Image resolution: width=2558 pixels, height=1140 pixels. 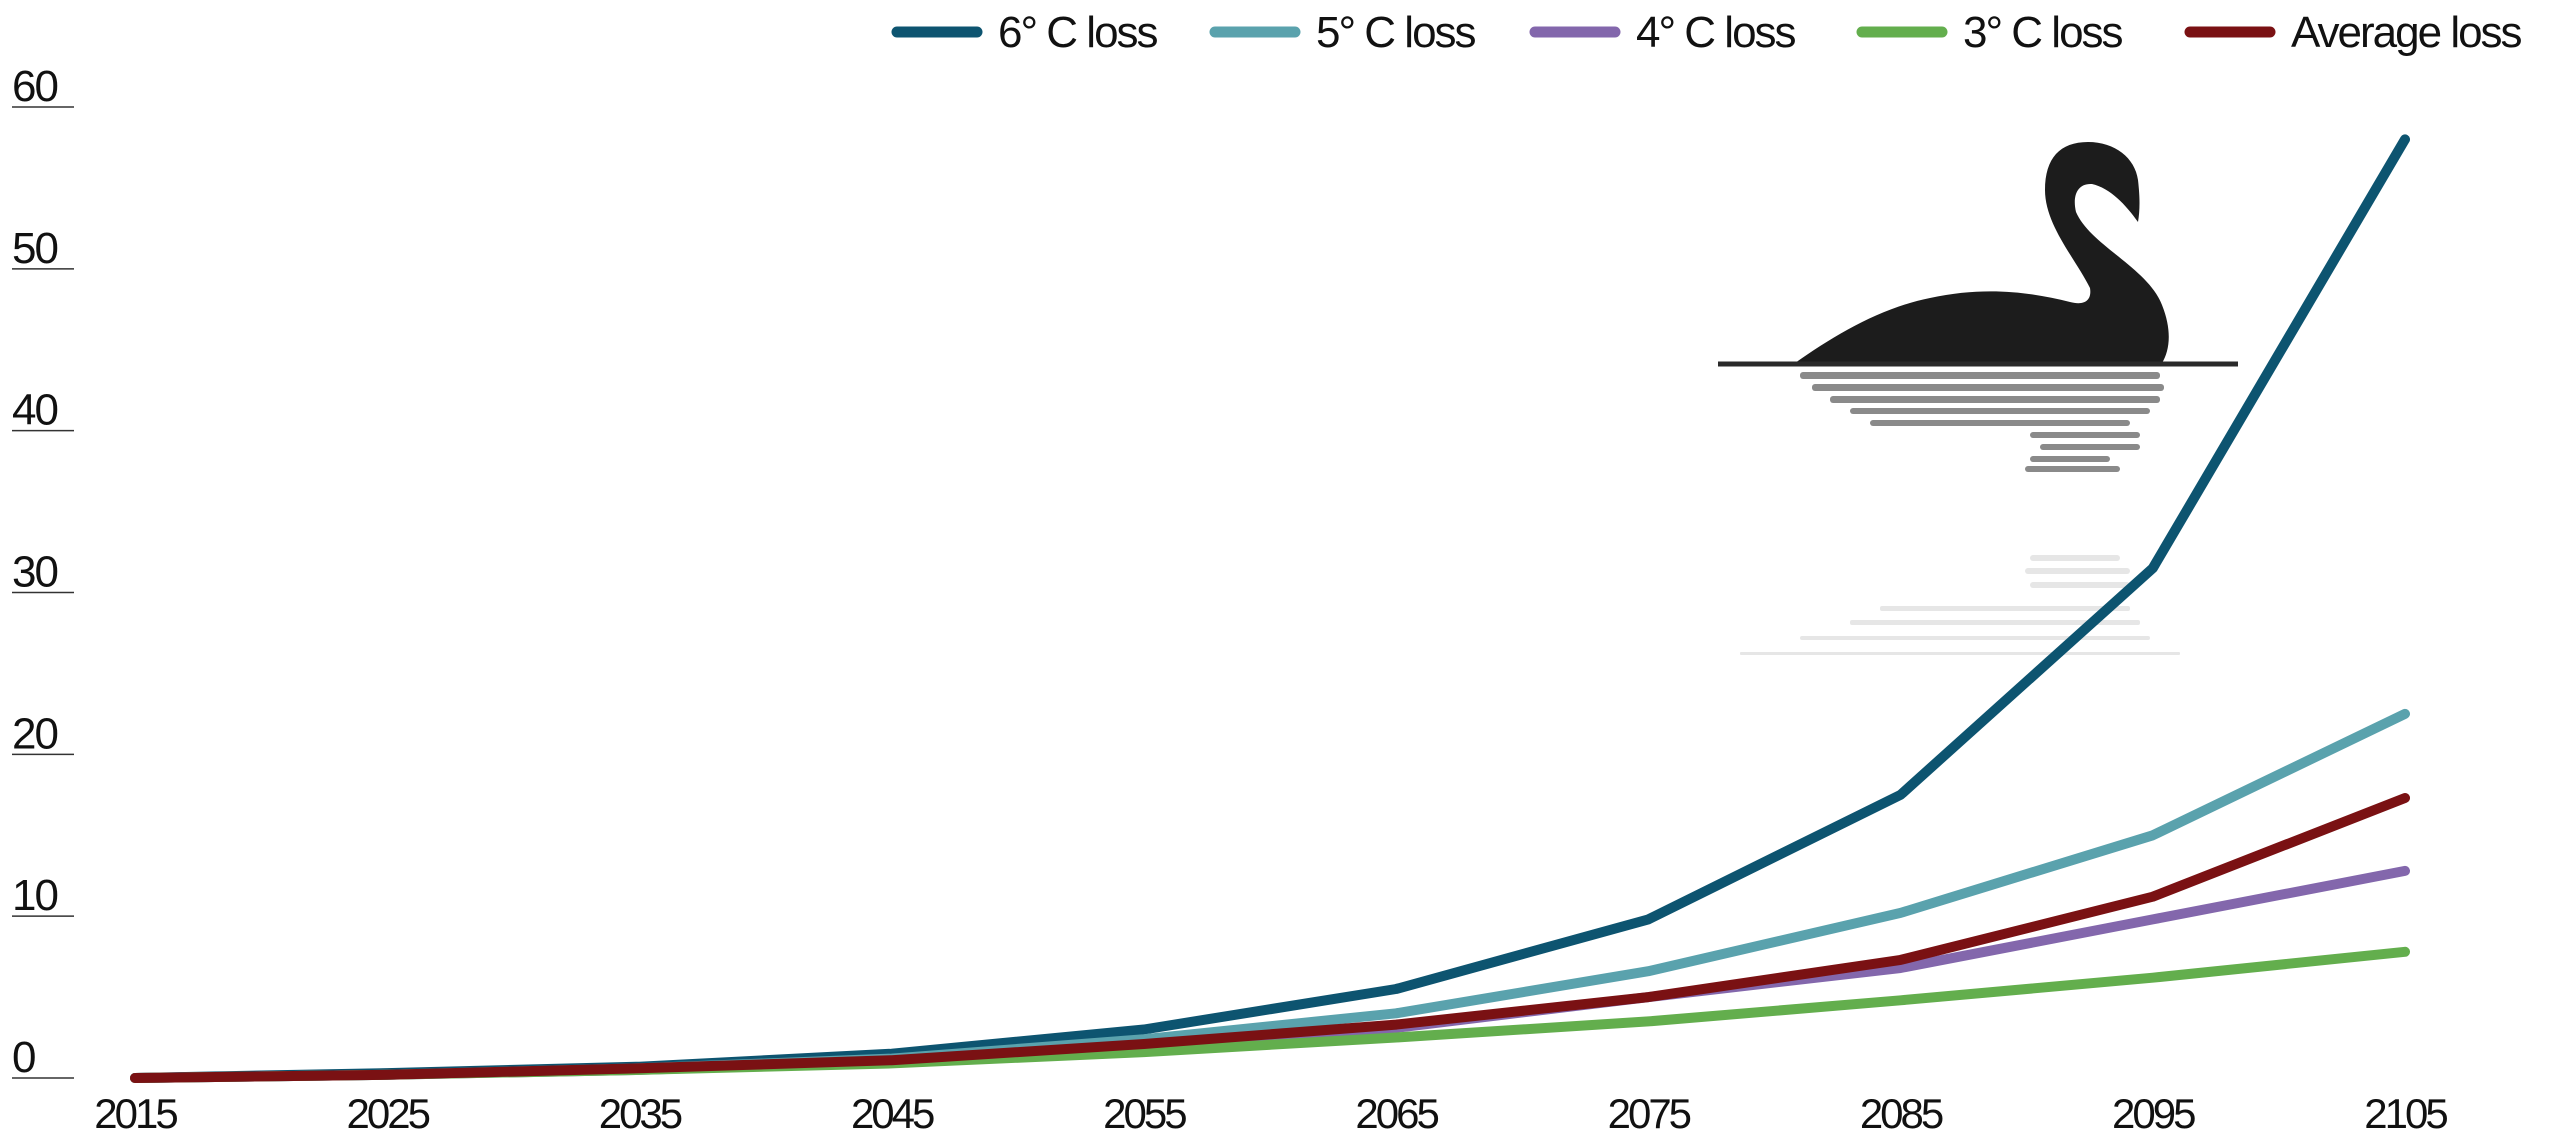 What do you see at coordinates (2043, 32) in the screenshot?
I see `legend-label: 3° C loss` at bounding box center [2043, 32].